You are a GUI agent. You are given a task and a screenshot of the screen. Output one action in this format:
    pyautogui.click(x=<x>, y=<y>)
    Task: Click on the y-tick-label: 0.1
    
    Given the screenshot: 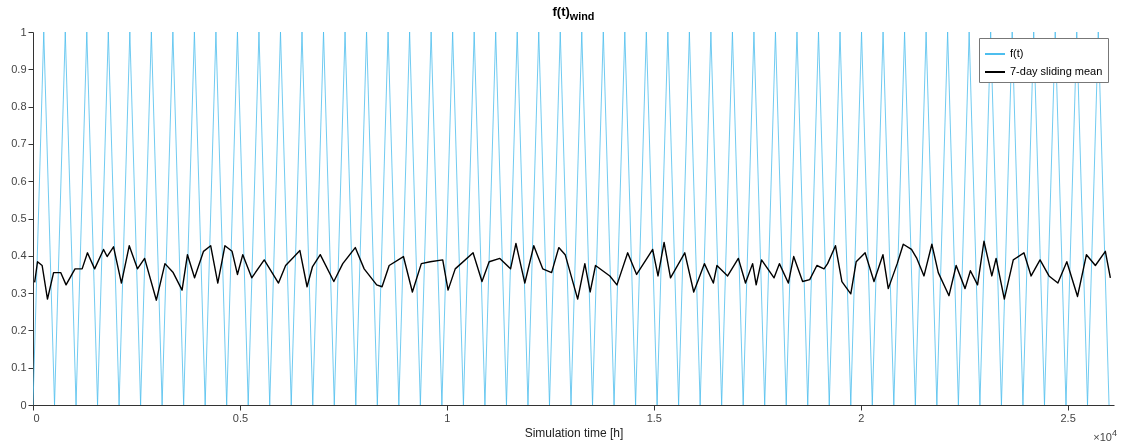 What is the action you would take?
    pyautogui.click(x=19, y=367)
    